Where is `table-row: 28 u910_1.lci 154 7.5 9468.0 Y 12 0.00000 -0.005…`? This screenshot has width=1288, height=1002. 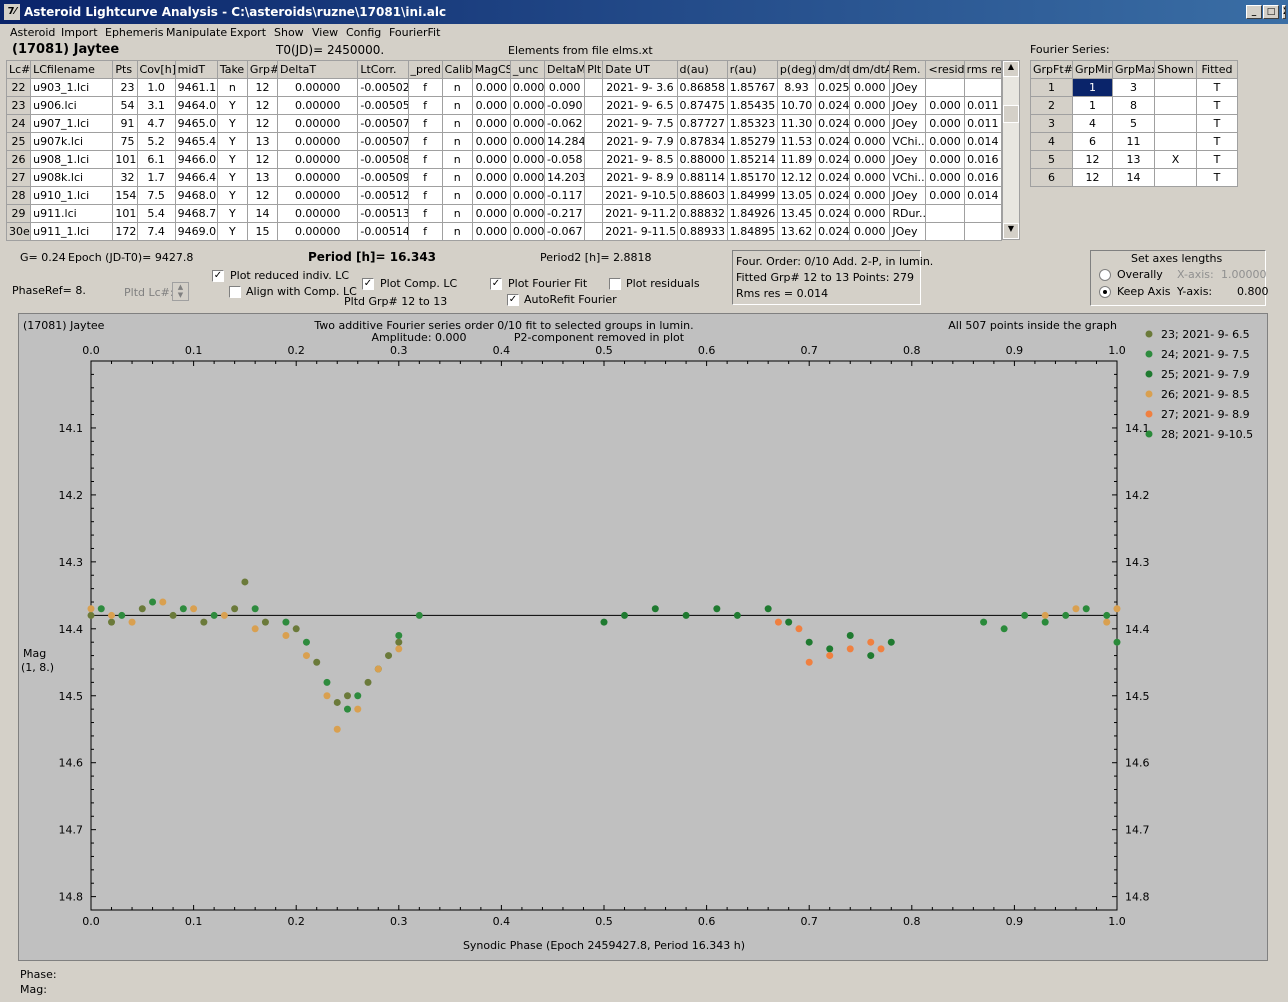 table-row: 28 u910_1.lci 154 7.5 9468.0 Y 12 0.00000 -0.005… is located at coordinates (504, 195).